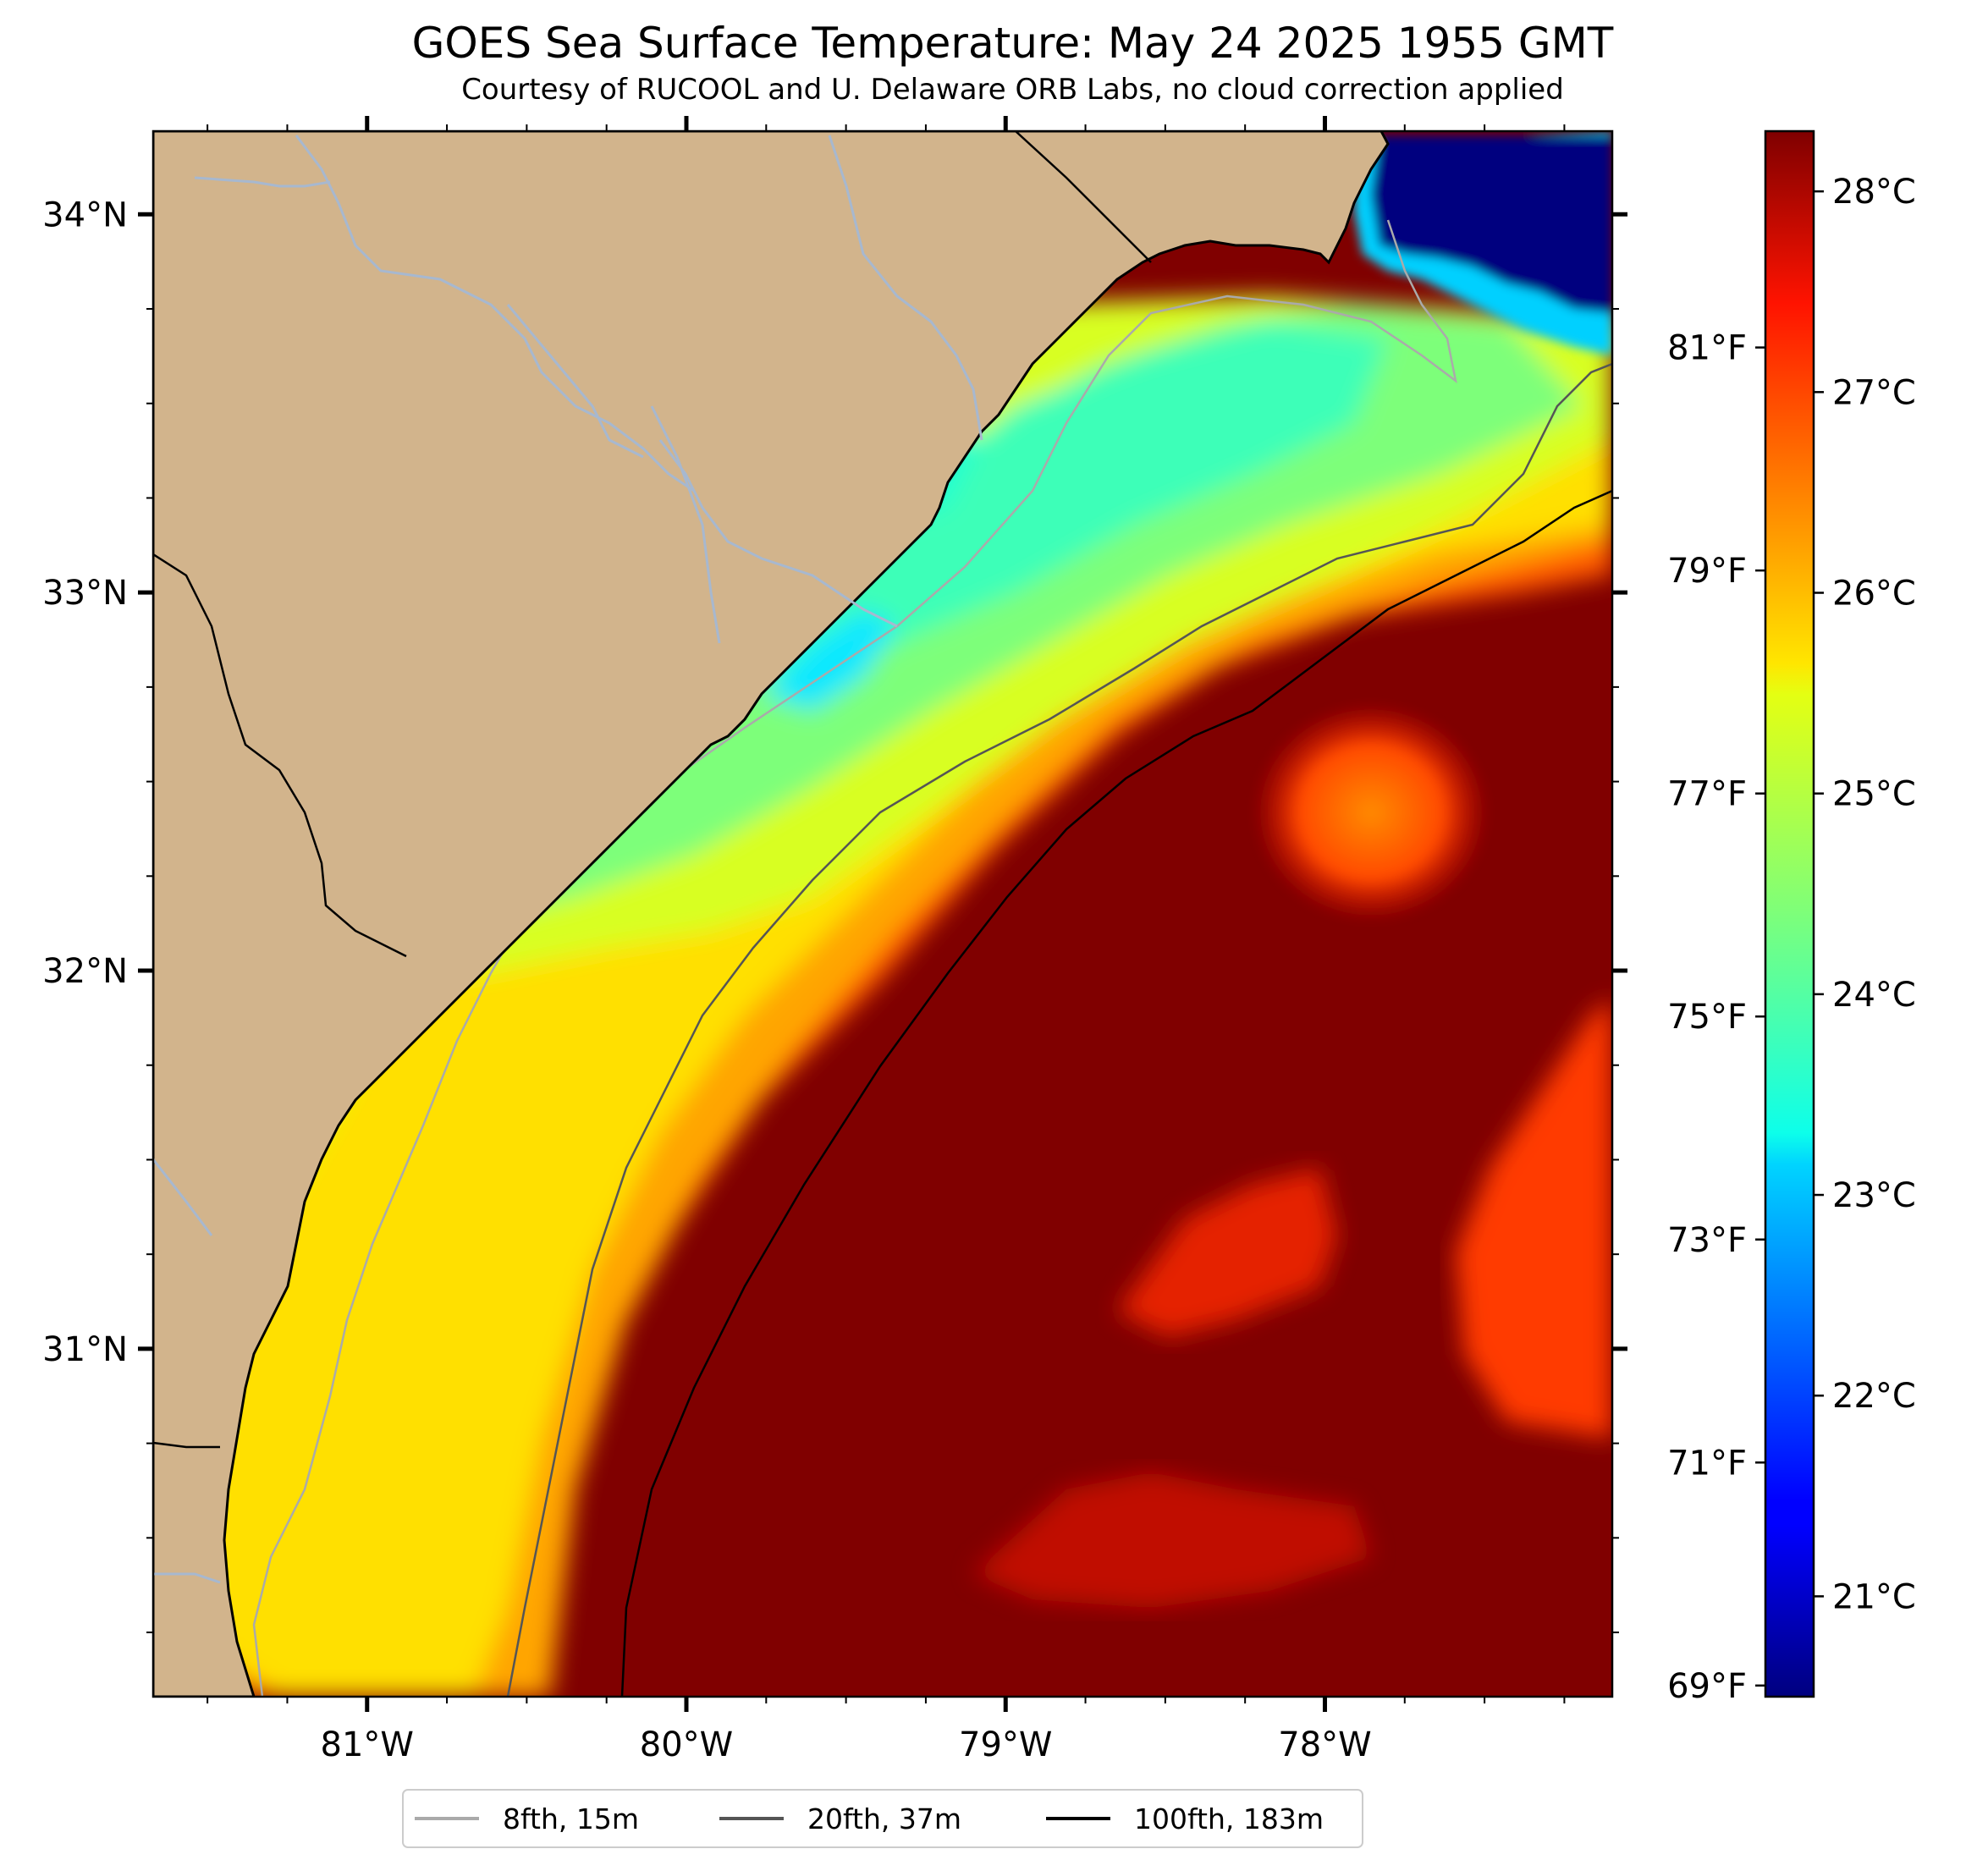  What do you see at coordinates (1874, 193) in the screenshot?
I see `celsius-tick-label: 28°C` at bounding box center [1874, 193].